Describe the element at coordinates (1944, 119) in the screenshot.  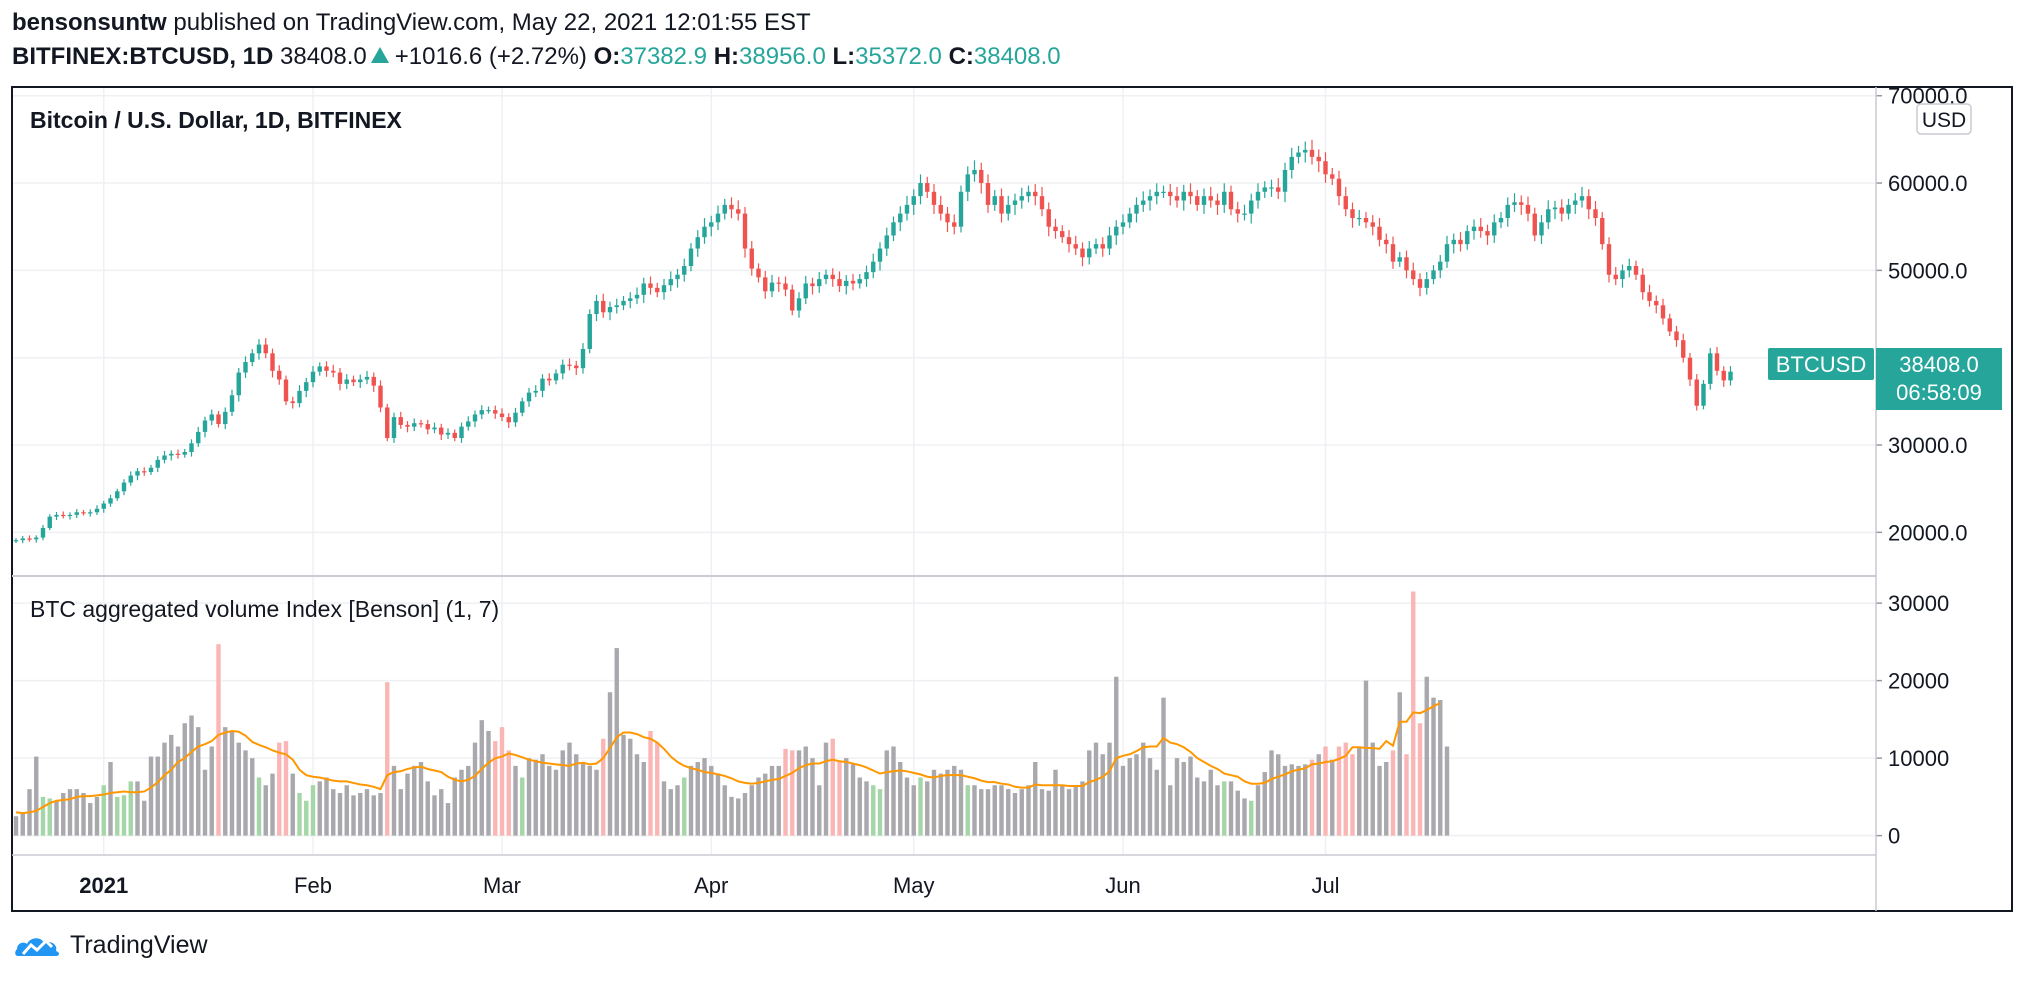
I see `currency-badge: USD` at that location.